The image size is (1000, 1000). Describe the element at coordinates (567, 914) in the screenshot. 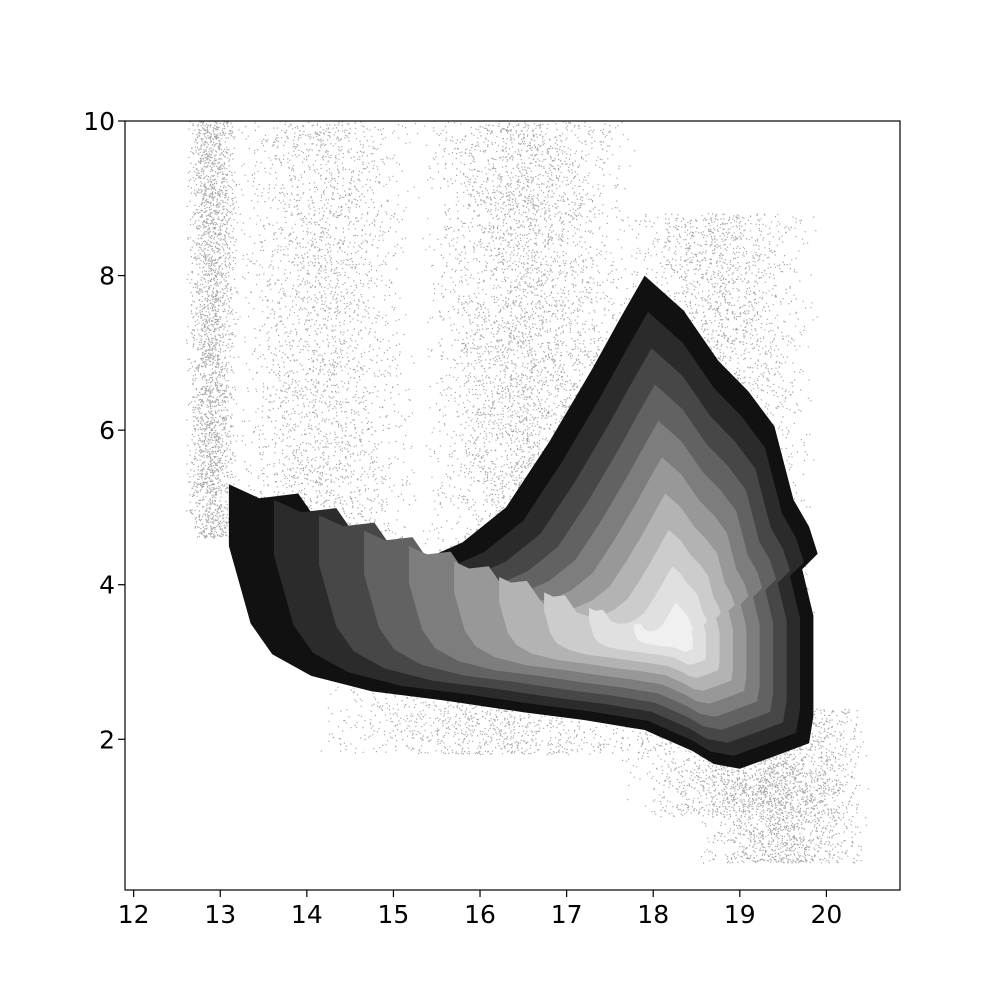

I see `x-tick-label: 17` at that location.